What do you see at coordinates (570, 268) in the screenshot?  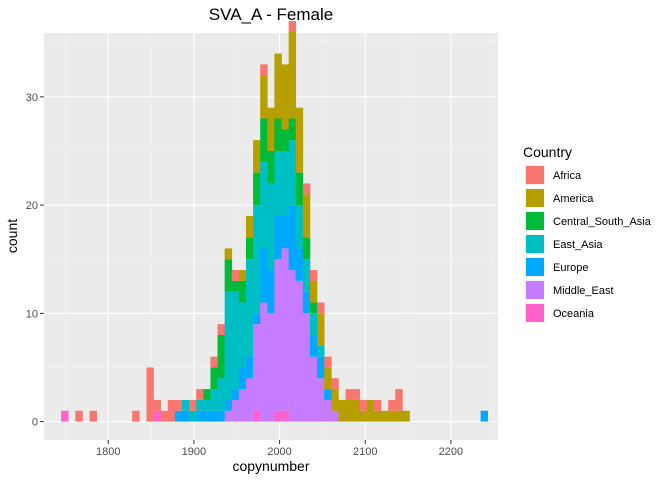 I see `legend-label: Europe` at bounding box center [570, 268].